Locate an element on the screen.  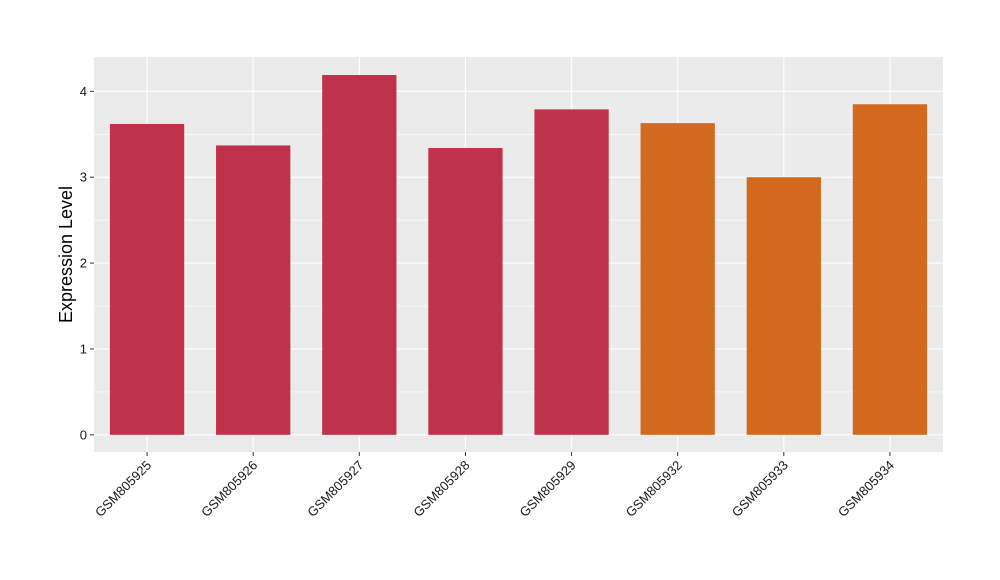
y-tick-label: 1 is located at coordinates (83, 348).